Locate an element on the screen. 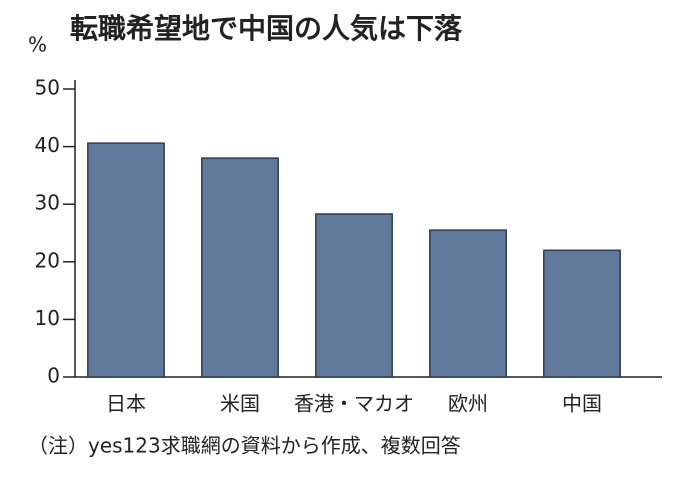 This screenshot has width=680, height=480. y-tick-label: 0 is located at coordinates (53, 376).